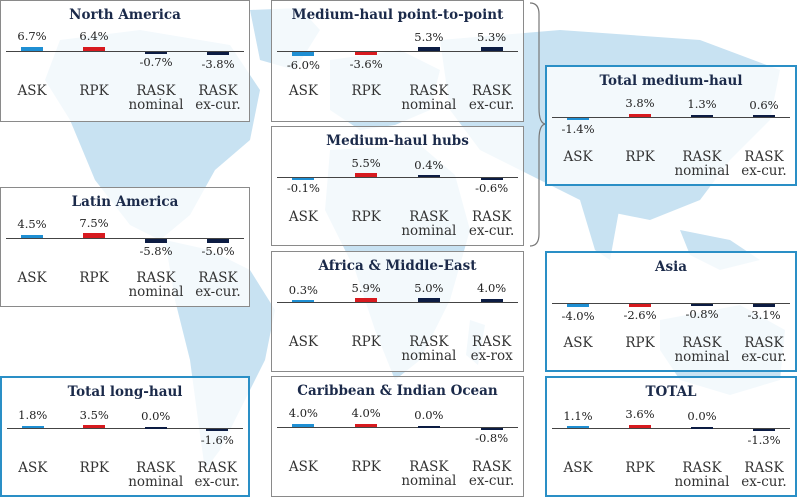 The height and width of the screenshot is (499, 800). I want to click on panel-title: Asia, so click(671, 267).